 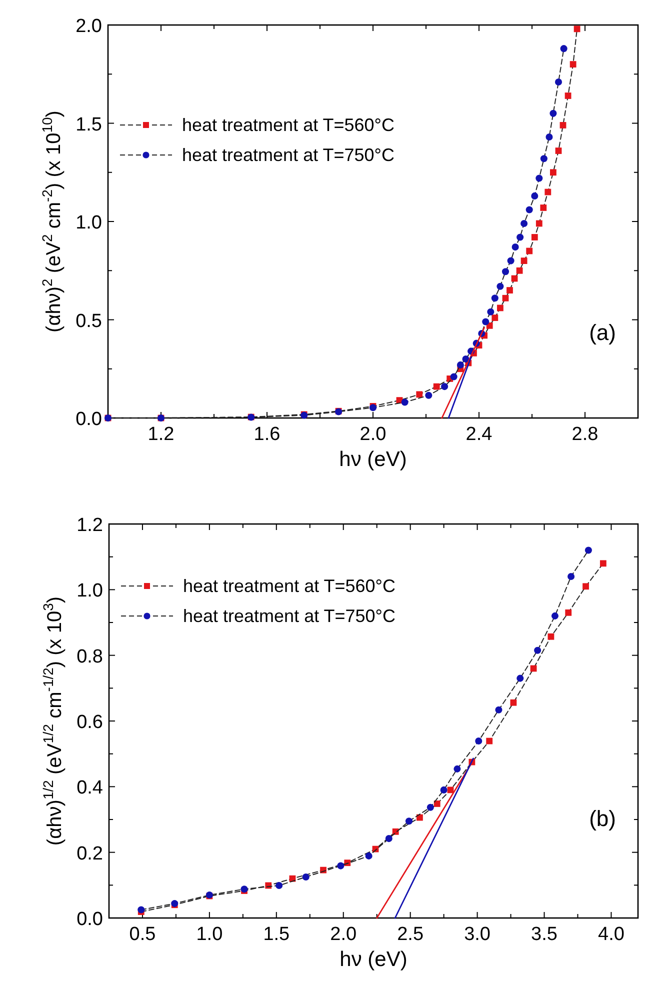 I want to click on x-tick-label: 3.5, so click(x=544, y=934).